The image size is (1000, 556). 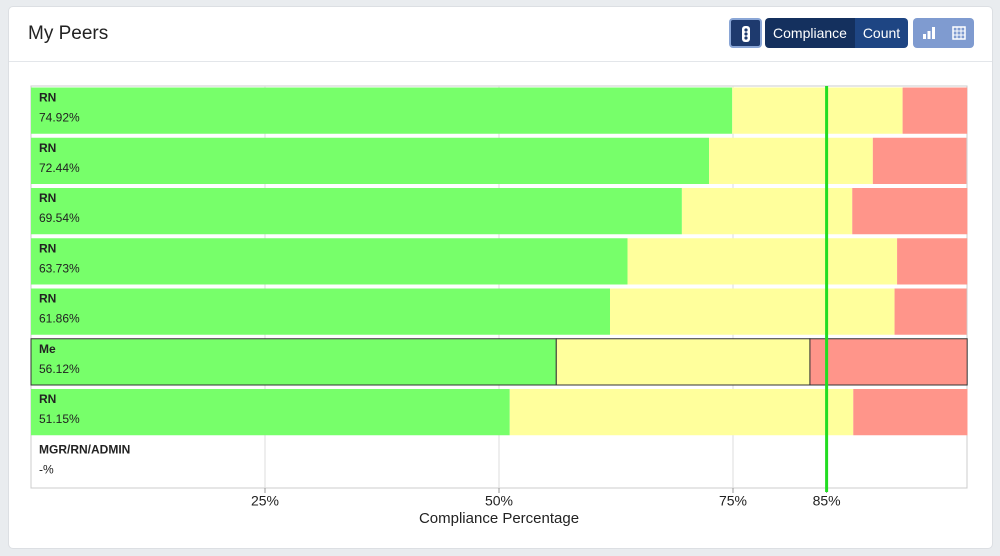 I want to click on count-button: Count, so click(x=881, y=33).